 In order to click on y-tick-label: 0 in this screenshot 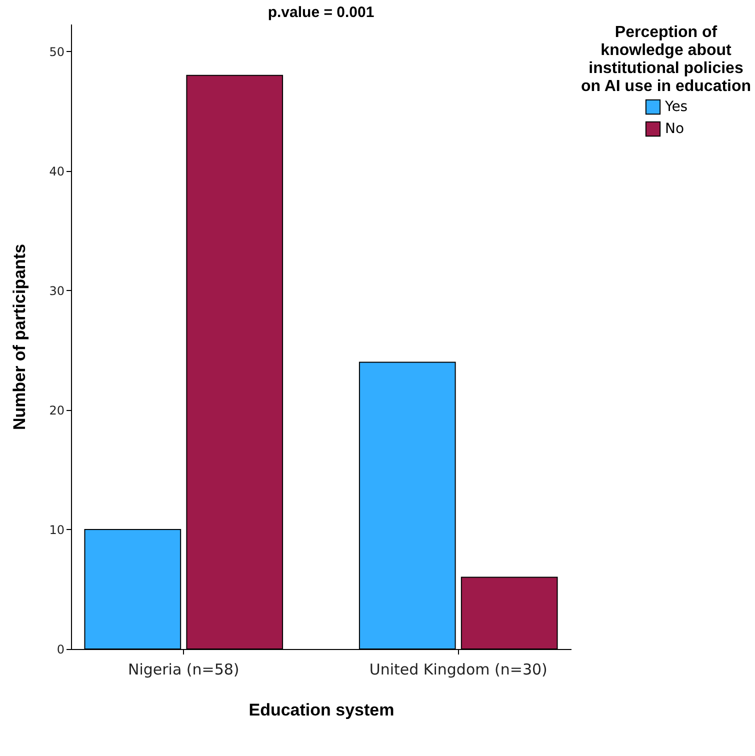, I will do `click(60, 649)`.